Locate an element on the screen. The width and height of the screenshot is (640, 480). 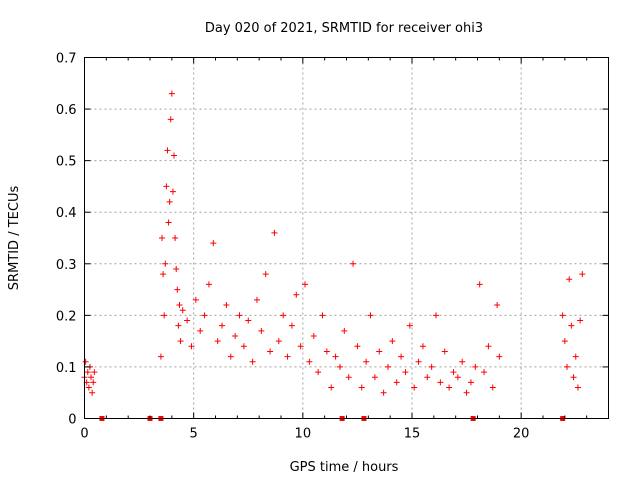
x-tick-label: 15 is located at coordinates (412, 434).